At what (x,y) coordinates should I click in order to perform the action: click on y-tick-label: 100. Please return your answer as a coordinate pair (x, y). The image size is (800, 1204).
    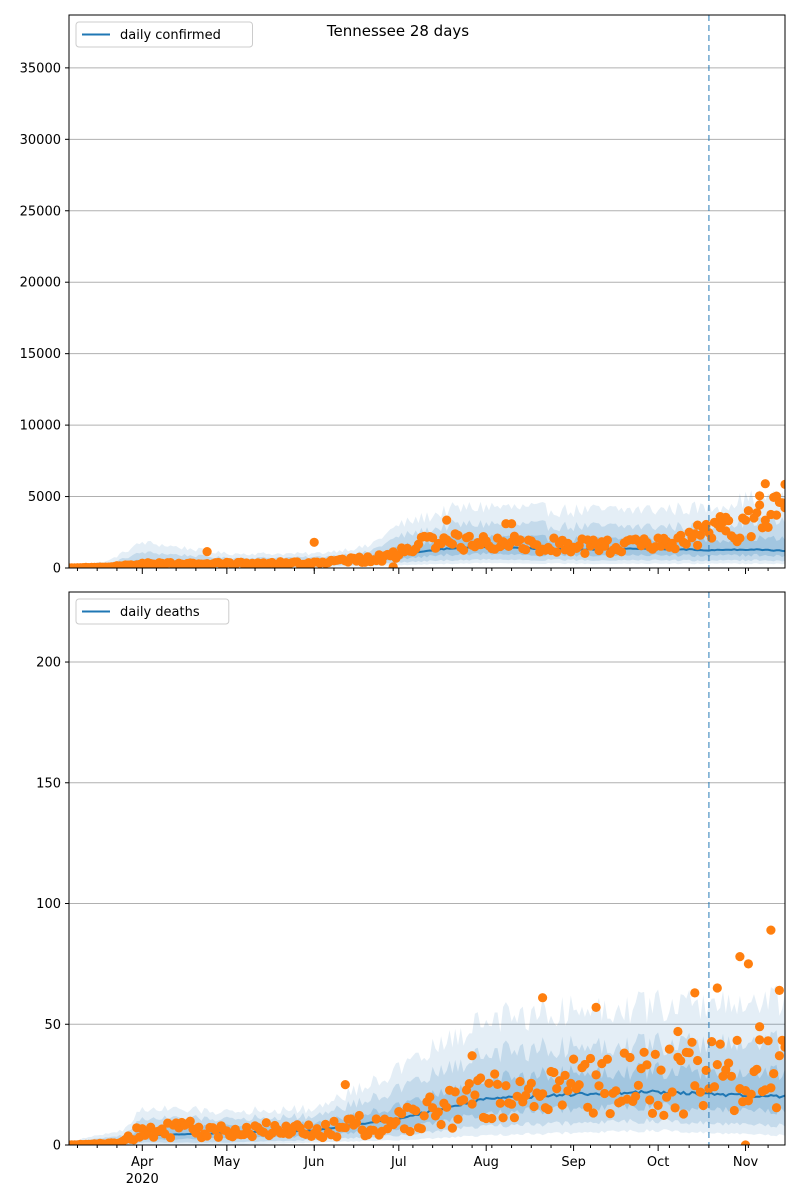
    Looking at the image, I should click on (48, 904).